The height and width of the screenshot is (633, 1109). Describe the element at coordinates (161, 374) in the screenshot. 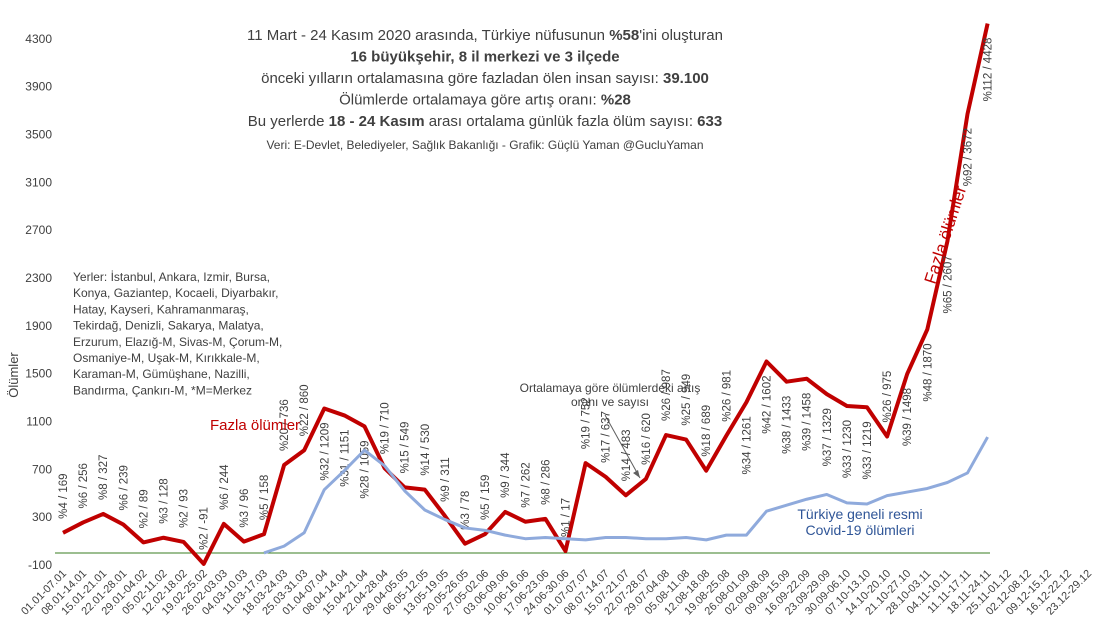

I see `note-line: Karaman-M, Gümüşhane, Nazilli,` at that location.